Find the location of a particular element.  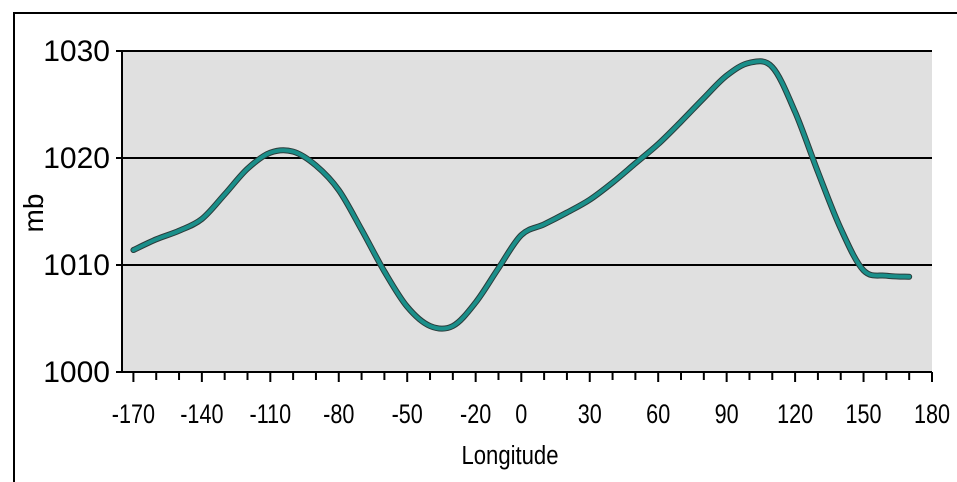

x-tick-label--170: -170 is located at coordinates (133, 415).